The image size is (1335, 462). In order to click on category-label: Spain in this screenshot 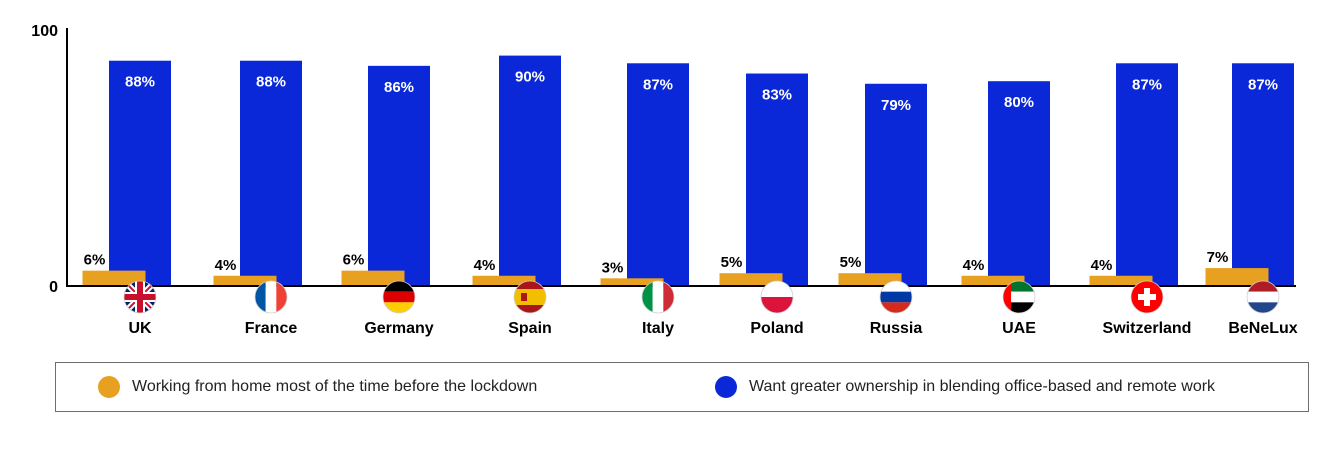, I will do `click(530, 328)`.